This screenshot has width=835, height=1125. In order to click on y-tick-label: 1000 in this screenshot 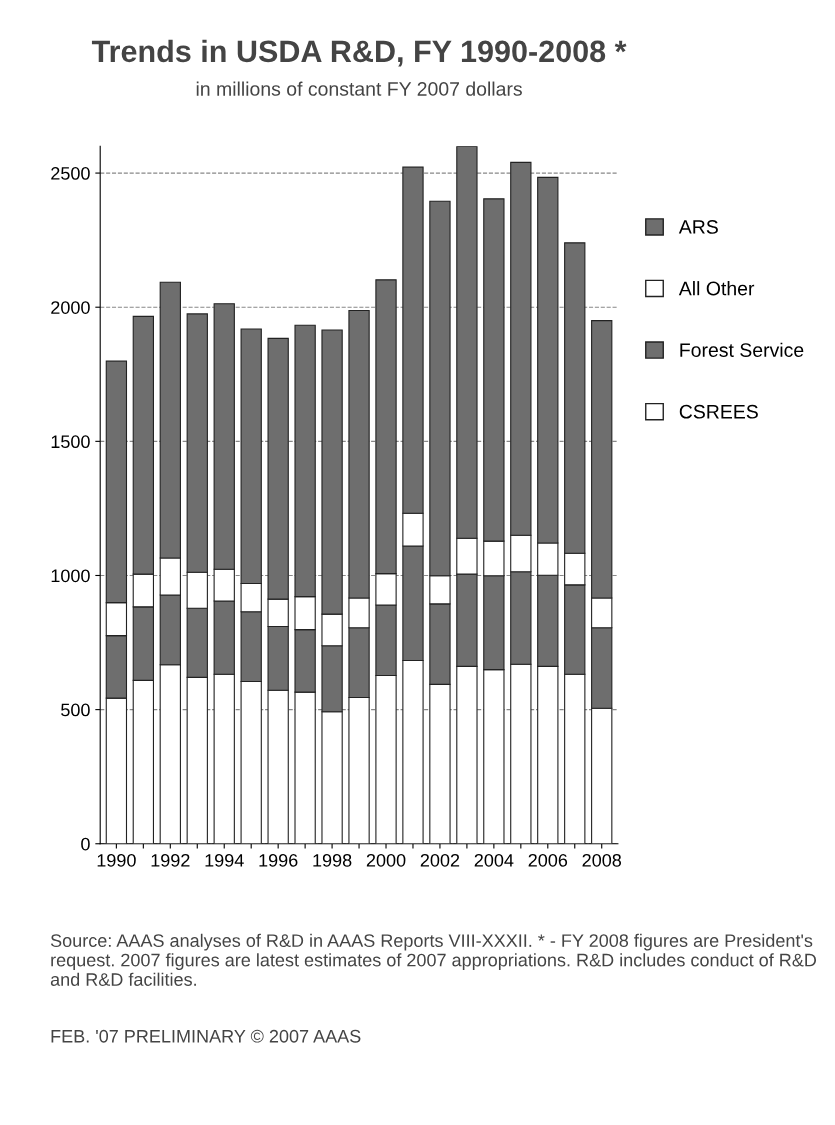, I will do `click(70, 576)`.